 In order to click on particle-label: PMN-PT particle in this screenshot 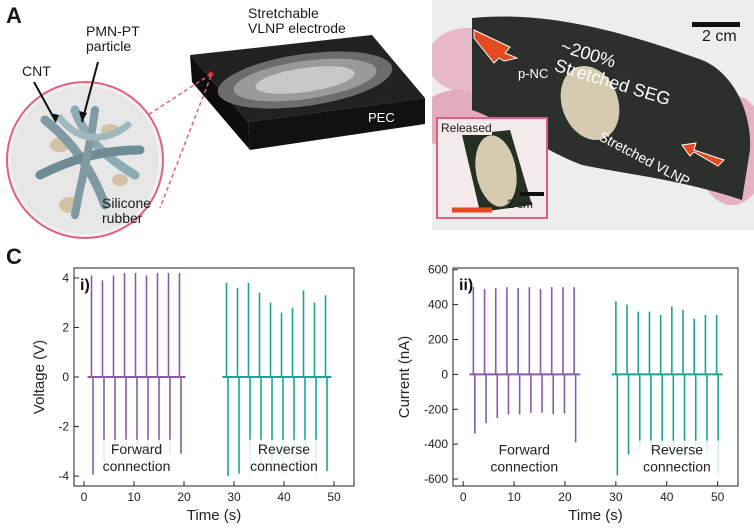, I will do `click(113, 38)`.